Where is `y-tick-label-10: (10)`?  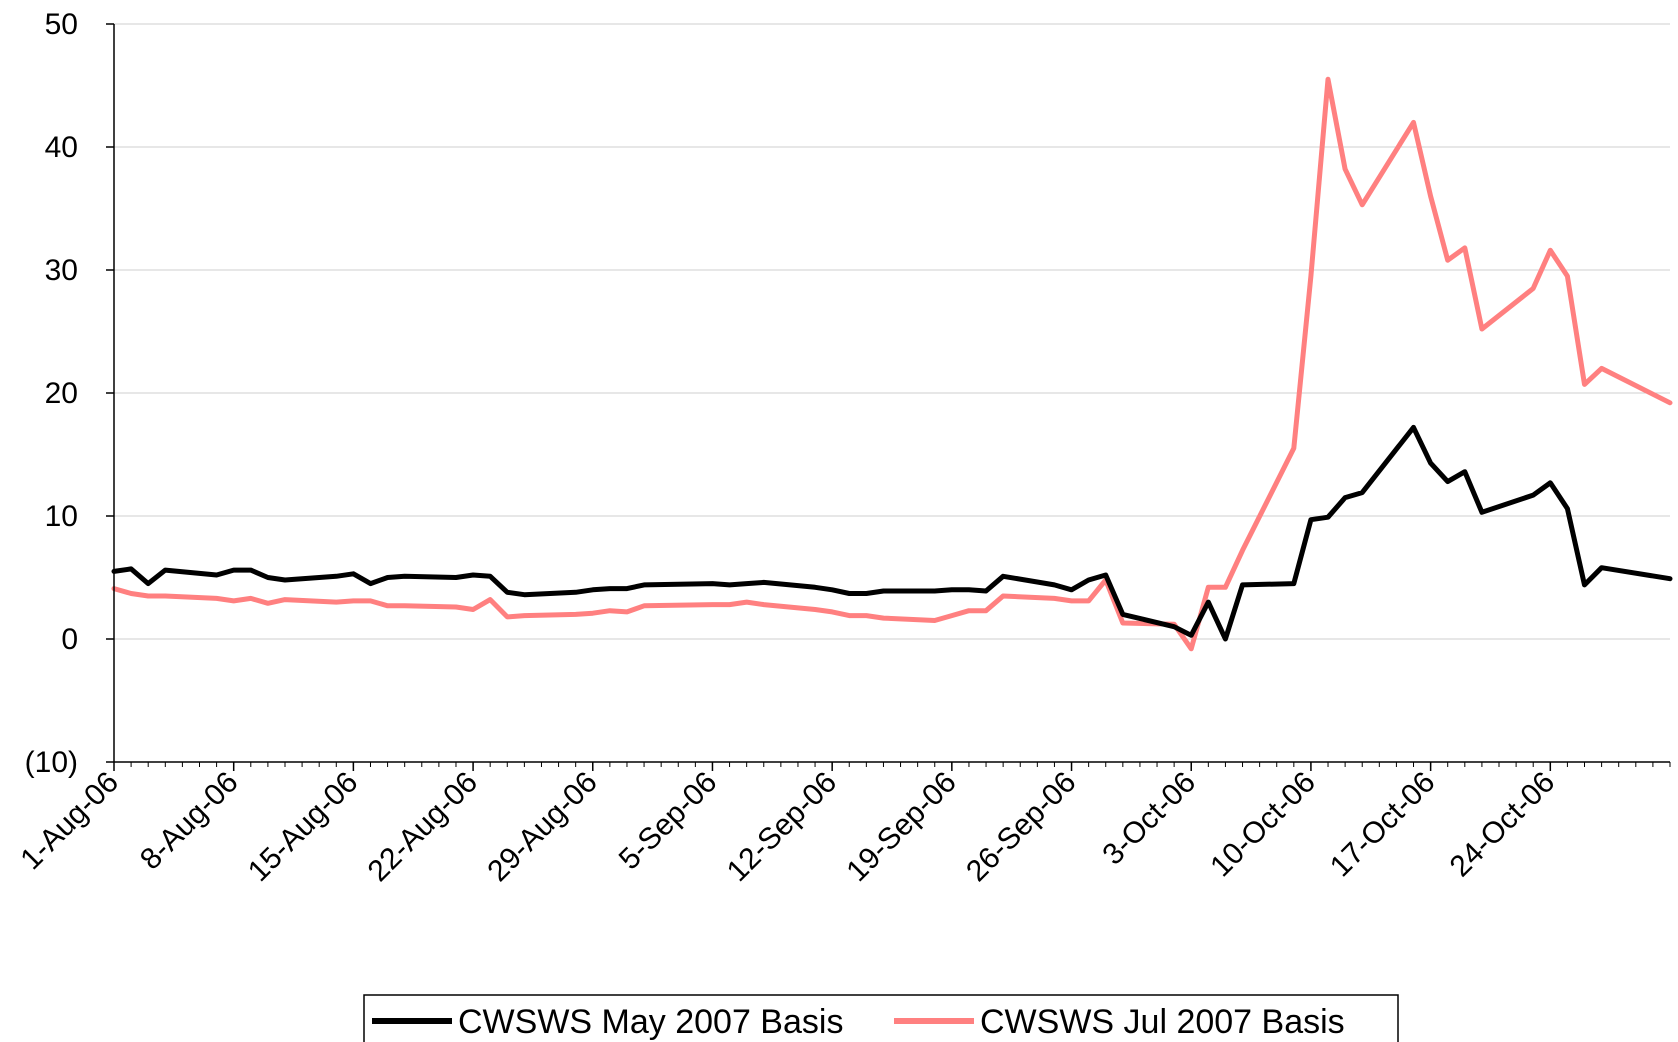
y-tick-label-10: (10) is located at coordinates (51, 762).